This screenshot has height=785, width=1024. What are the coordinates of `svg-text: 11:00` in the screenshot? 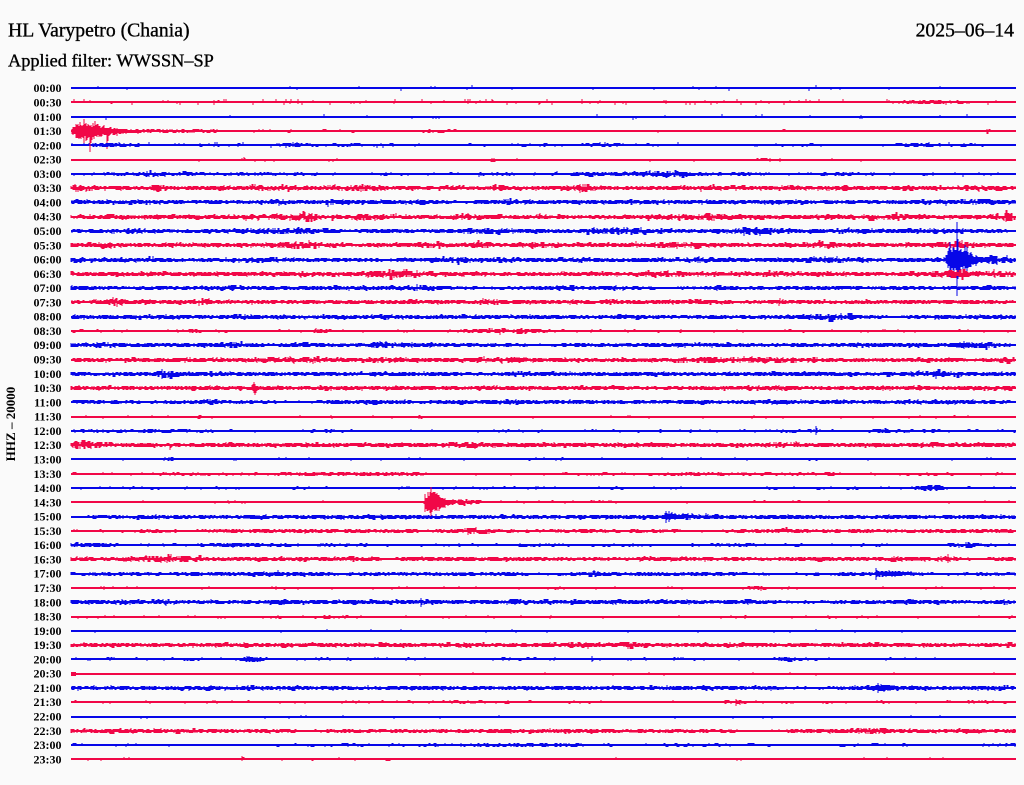 It's located at (47, 402).